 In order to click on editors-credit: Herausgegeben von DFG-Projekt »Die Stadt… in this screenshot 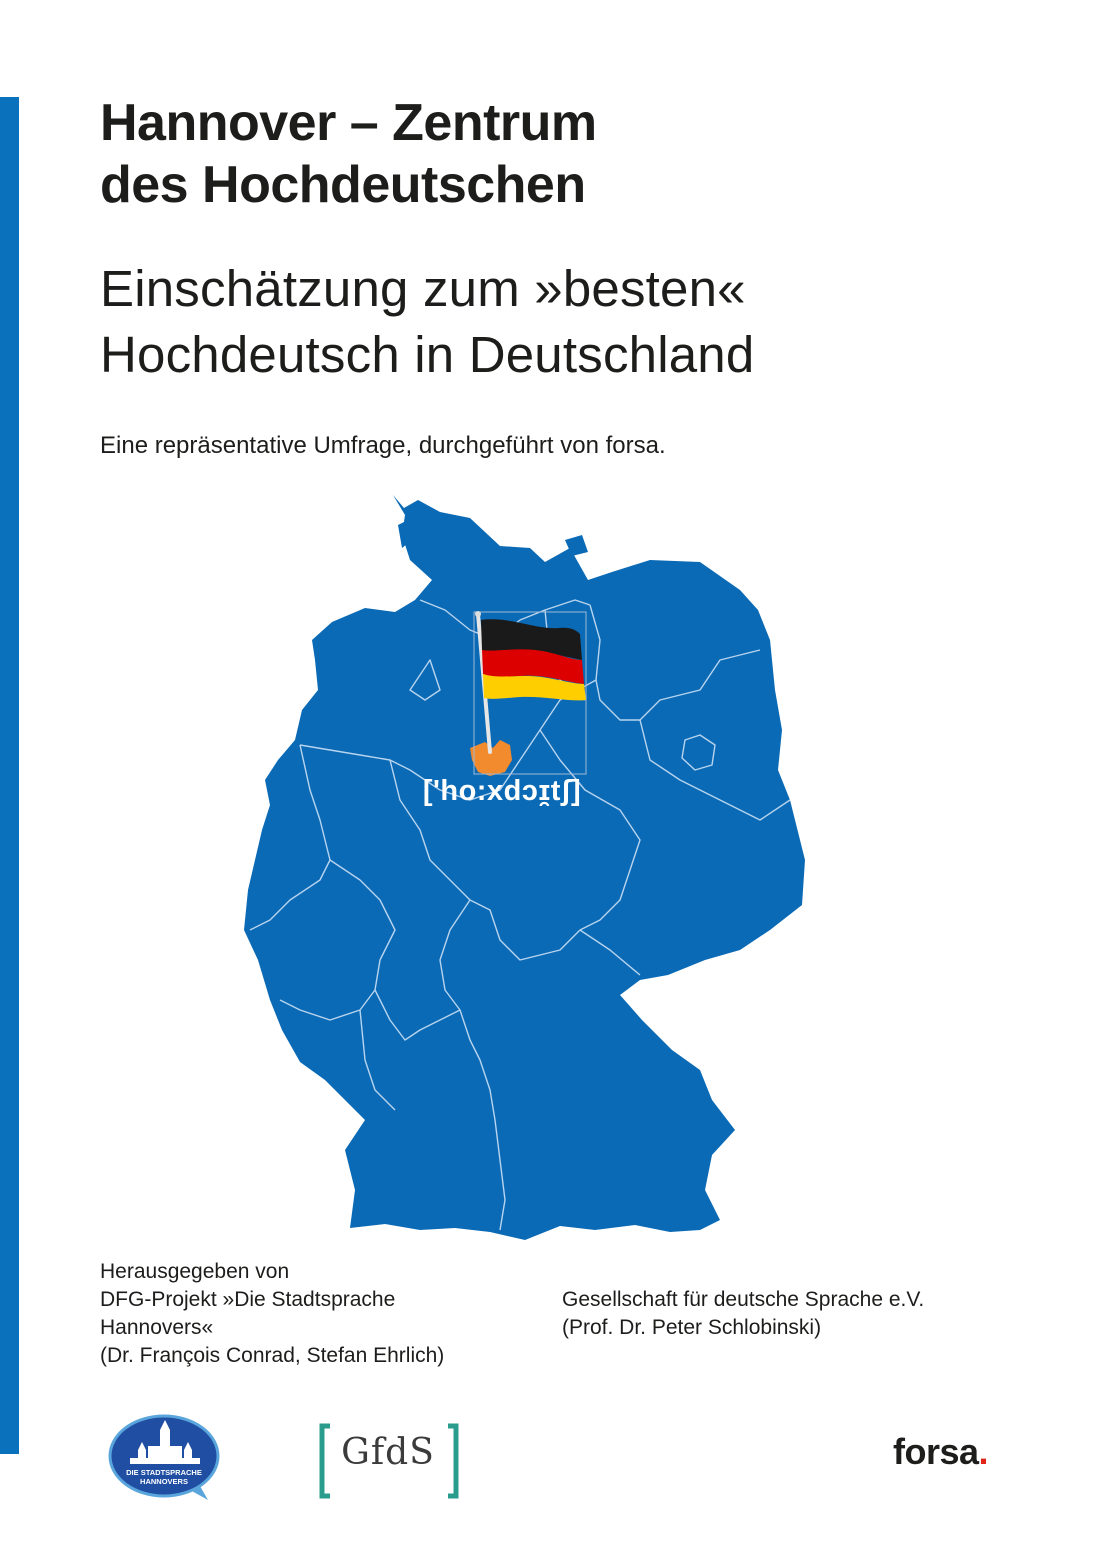, I will do `click(272, 1314)`.